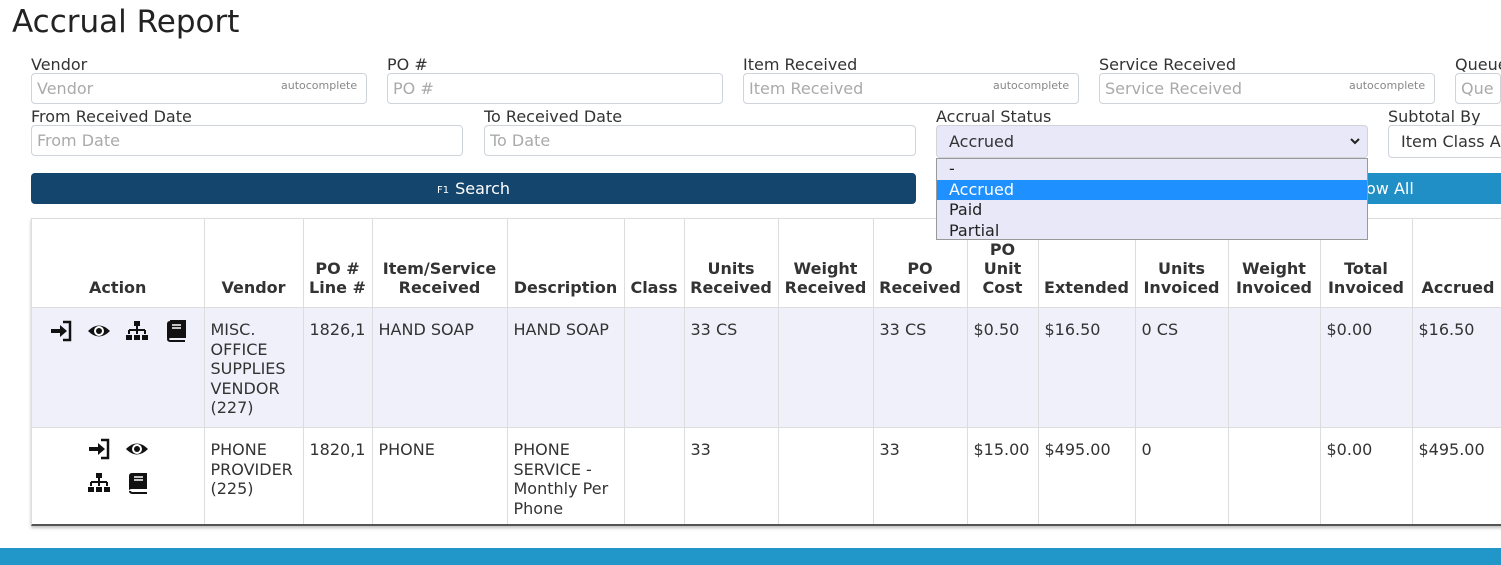 Image resolution: width=1501 pixels, height=565 pixels. What do you see at coordinates (800, 64) in the screenshot?
I see `item-received-label: Item Received` at bounding box center [800, 64].